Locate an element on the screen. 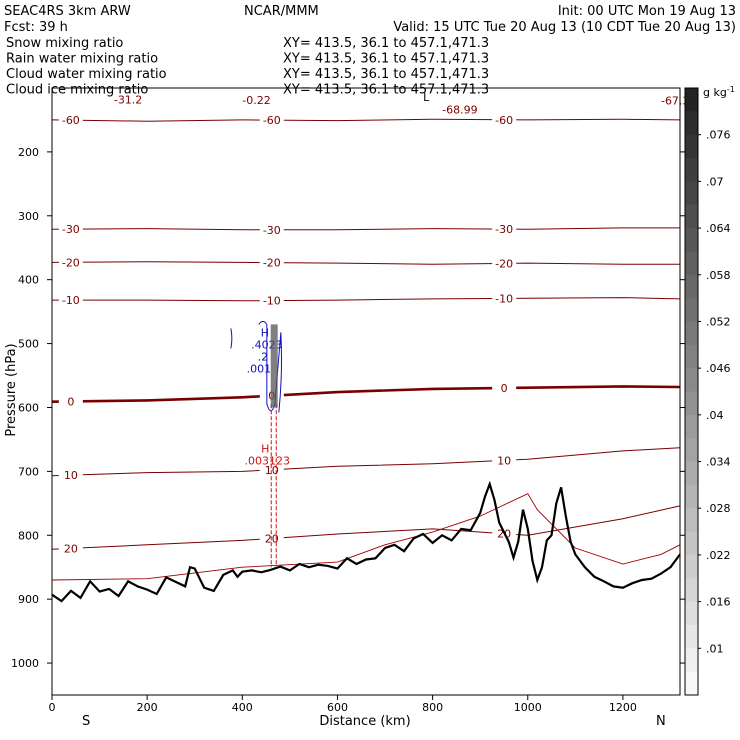 The width and height of the screenshot is (740, 740). model-title: SEAC4RS 3km ARW is located at coordinates (67, 11).